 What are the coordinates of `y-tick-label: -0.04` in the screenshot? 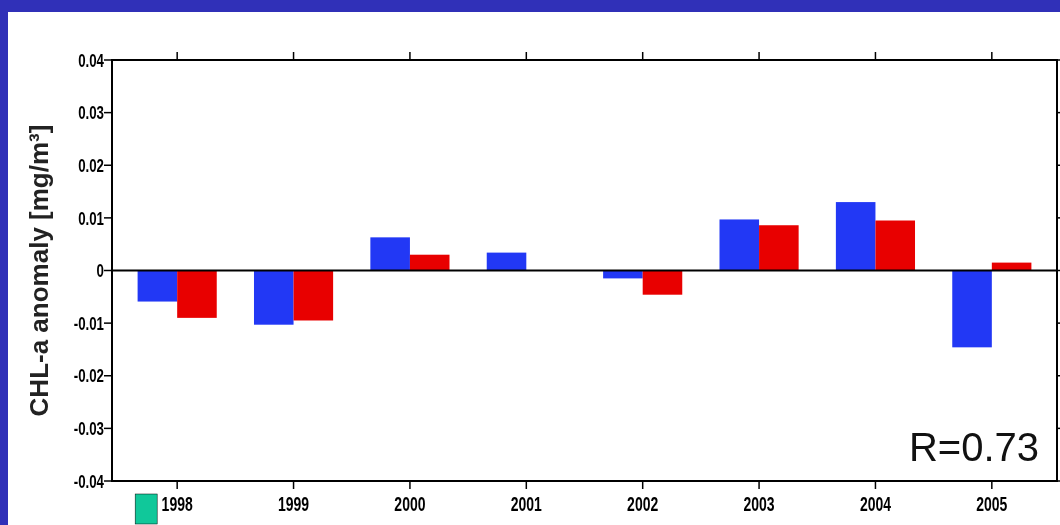 It's located at (89, 481).